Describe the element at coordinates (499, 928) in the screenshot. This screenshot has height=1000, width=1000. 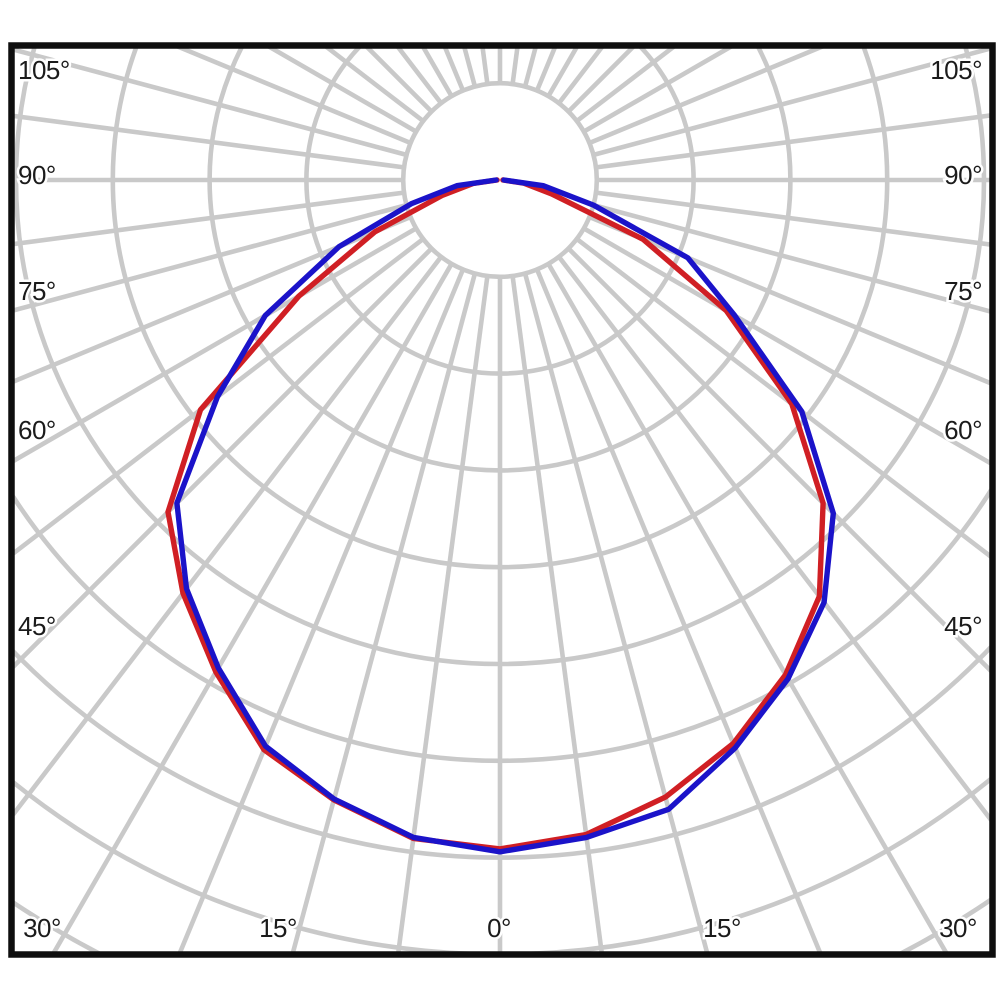
I see `angle-label: 0°` at that location.